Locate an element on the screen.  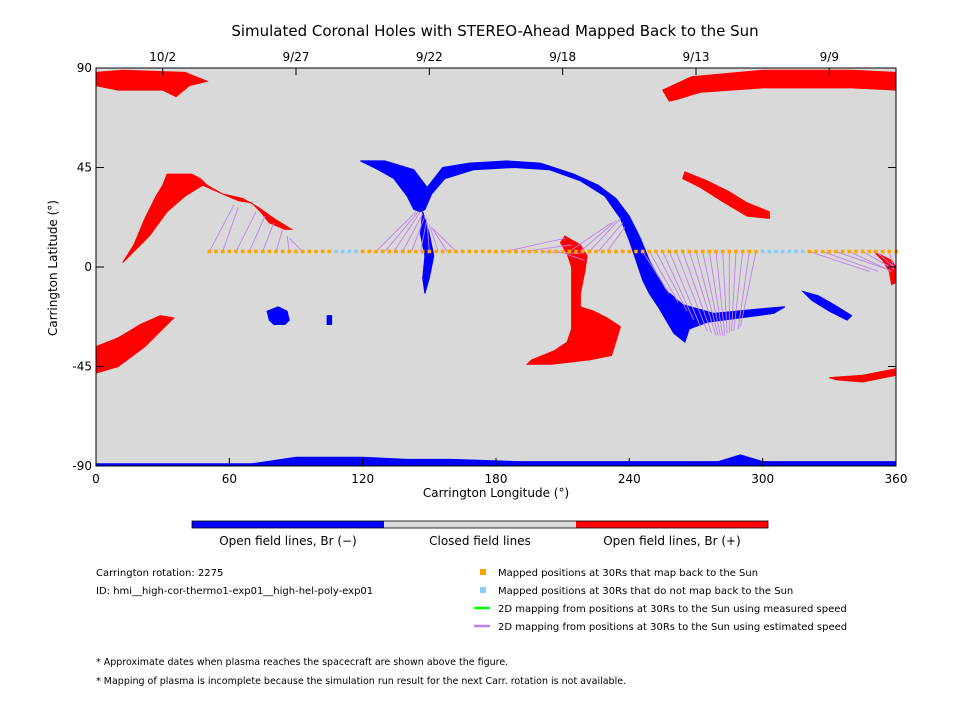
y-tick-label--90: -90 is located at coordinates (82, 466).